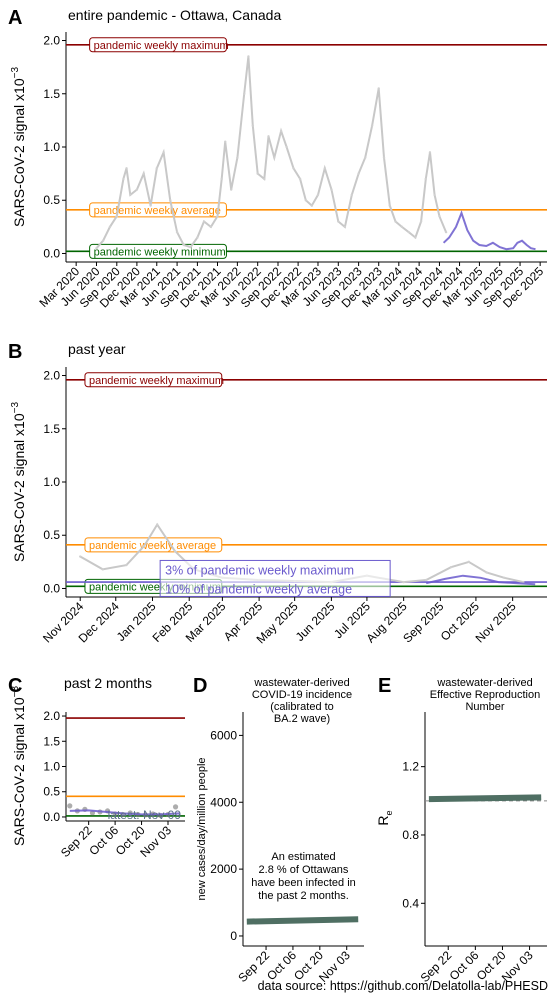 This screenshot has width=556, height=1000. Describe the element at coordinates (76, 841) in the screenshot. I see `x-tick-label: Sep 22` at that location.